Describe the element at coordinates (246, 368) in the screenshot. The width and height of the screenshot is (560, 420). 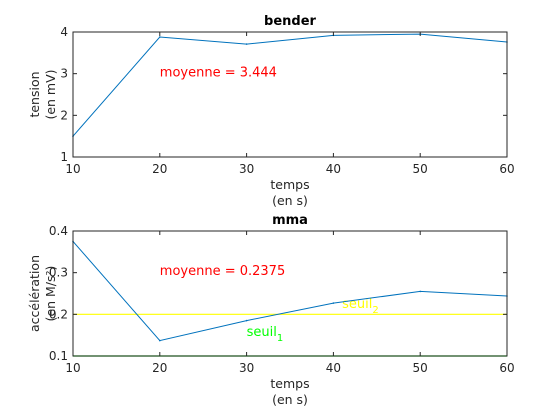
I see `mma-x-tick-label: 30` at that location.